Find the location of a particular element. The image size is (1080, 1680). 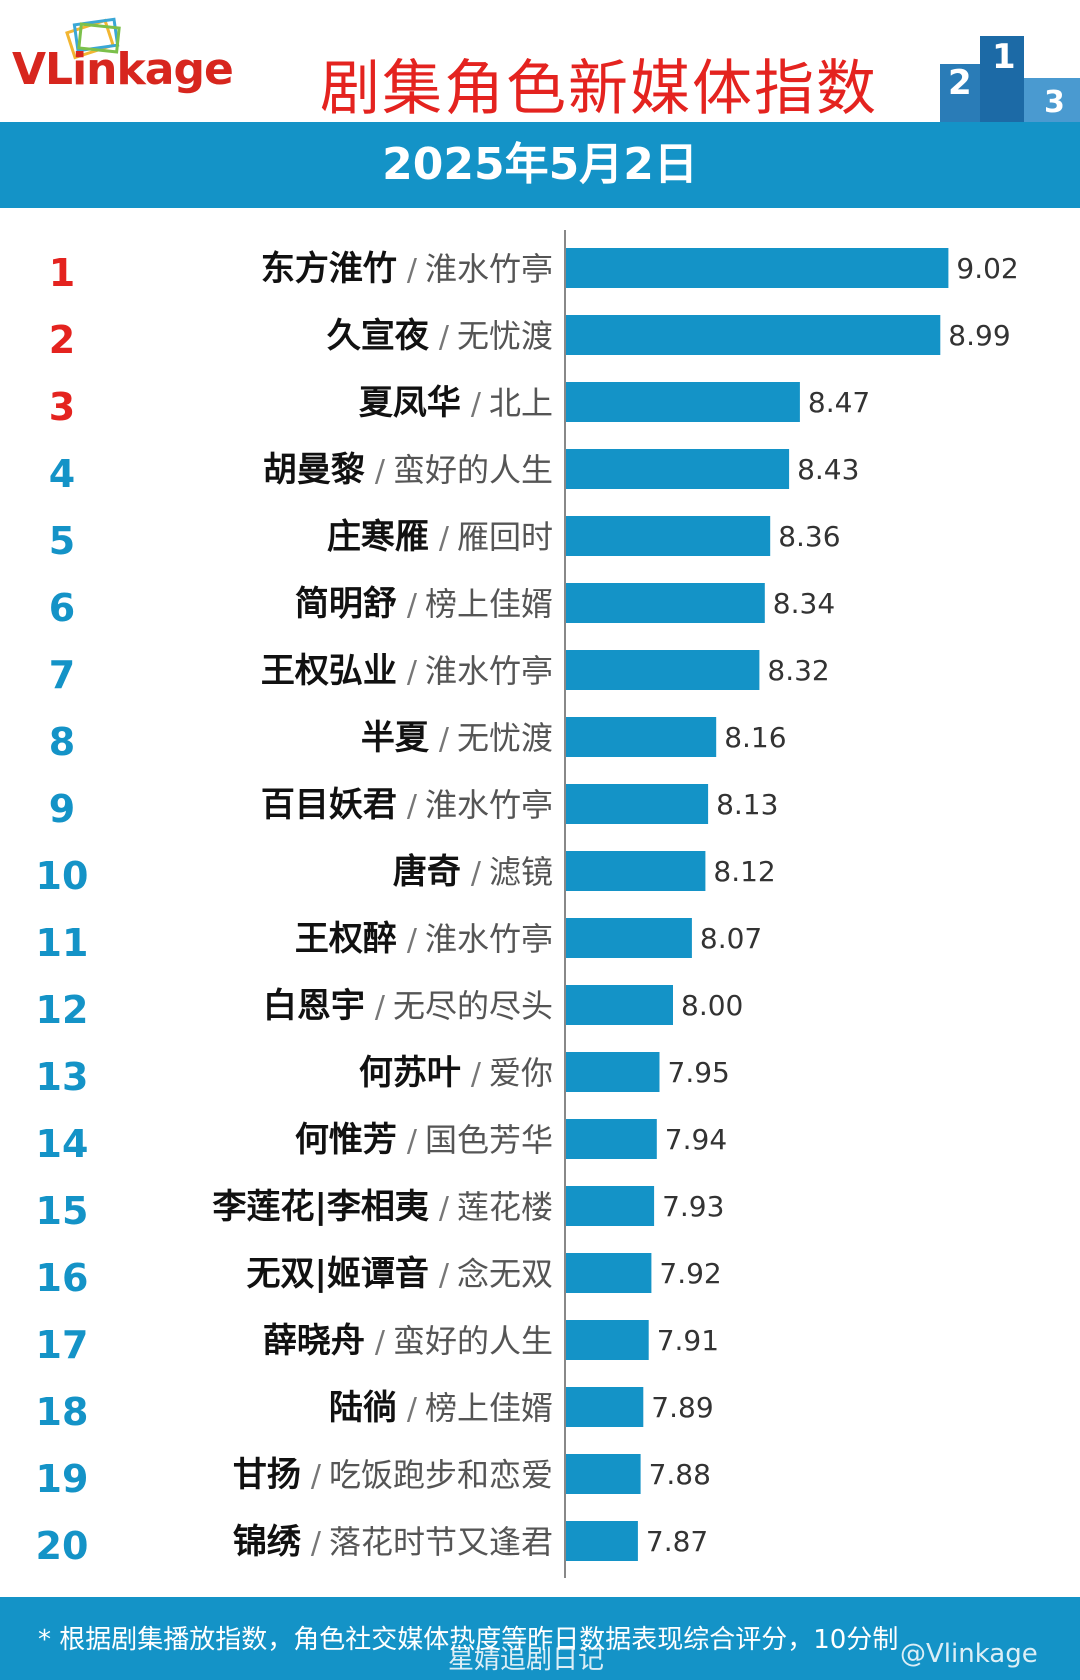

value-label: 8.16 is located at coordinates (755, 737).